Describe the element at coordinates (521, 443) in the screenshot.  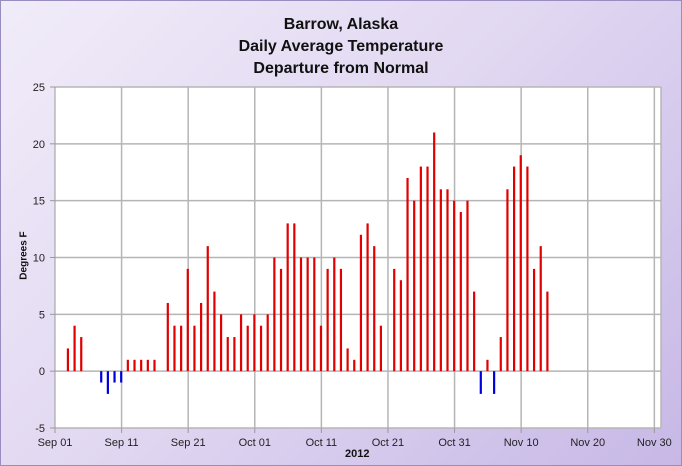
I see `x-tick-label: Nov 10` at that location.